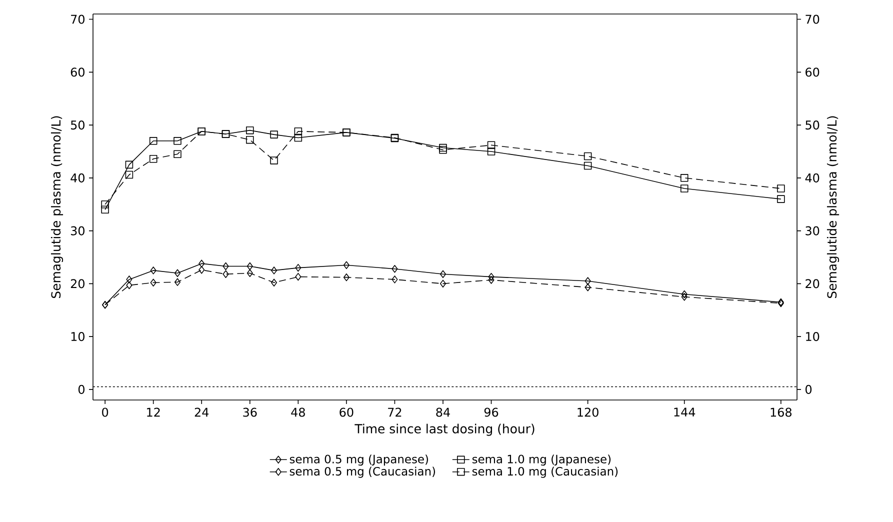  Describe the element at coordinates (809, 389) in the screenshot. I see `y2-tick-label: 0` at that location.